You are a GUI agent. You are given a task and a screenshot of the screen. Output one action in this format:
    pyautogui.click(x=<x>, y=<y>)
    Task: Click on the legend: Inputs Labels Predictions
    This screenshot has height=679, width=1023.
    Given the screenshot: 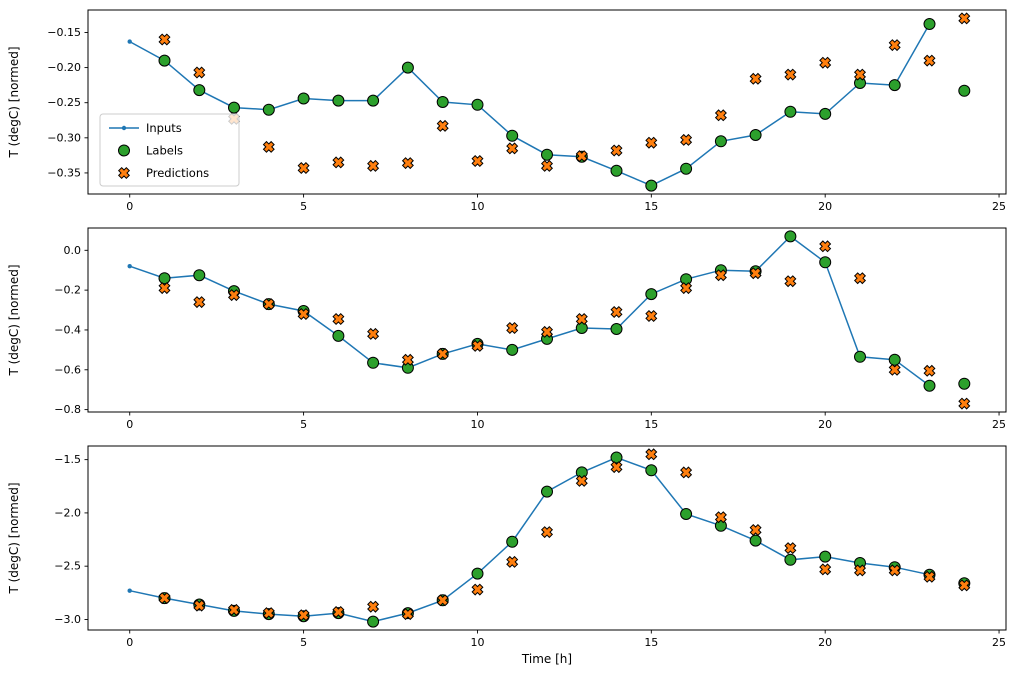 What is the action you would take?
    pyautogui.click(x=169, y=150)
    